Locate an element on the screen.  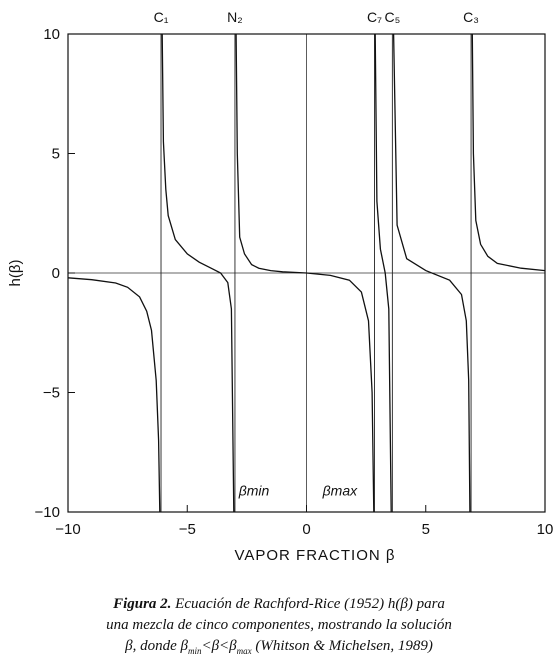
asymptote-label: C₃ is located at coordinates (471, 17).